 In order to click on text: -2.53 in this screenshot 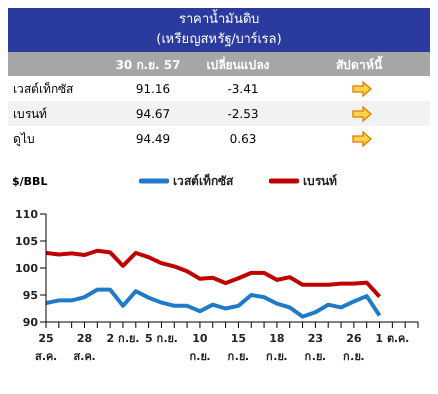, I will do `click(243, 113)`.